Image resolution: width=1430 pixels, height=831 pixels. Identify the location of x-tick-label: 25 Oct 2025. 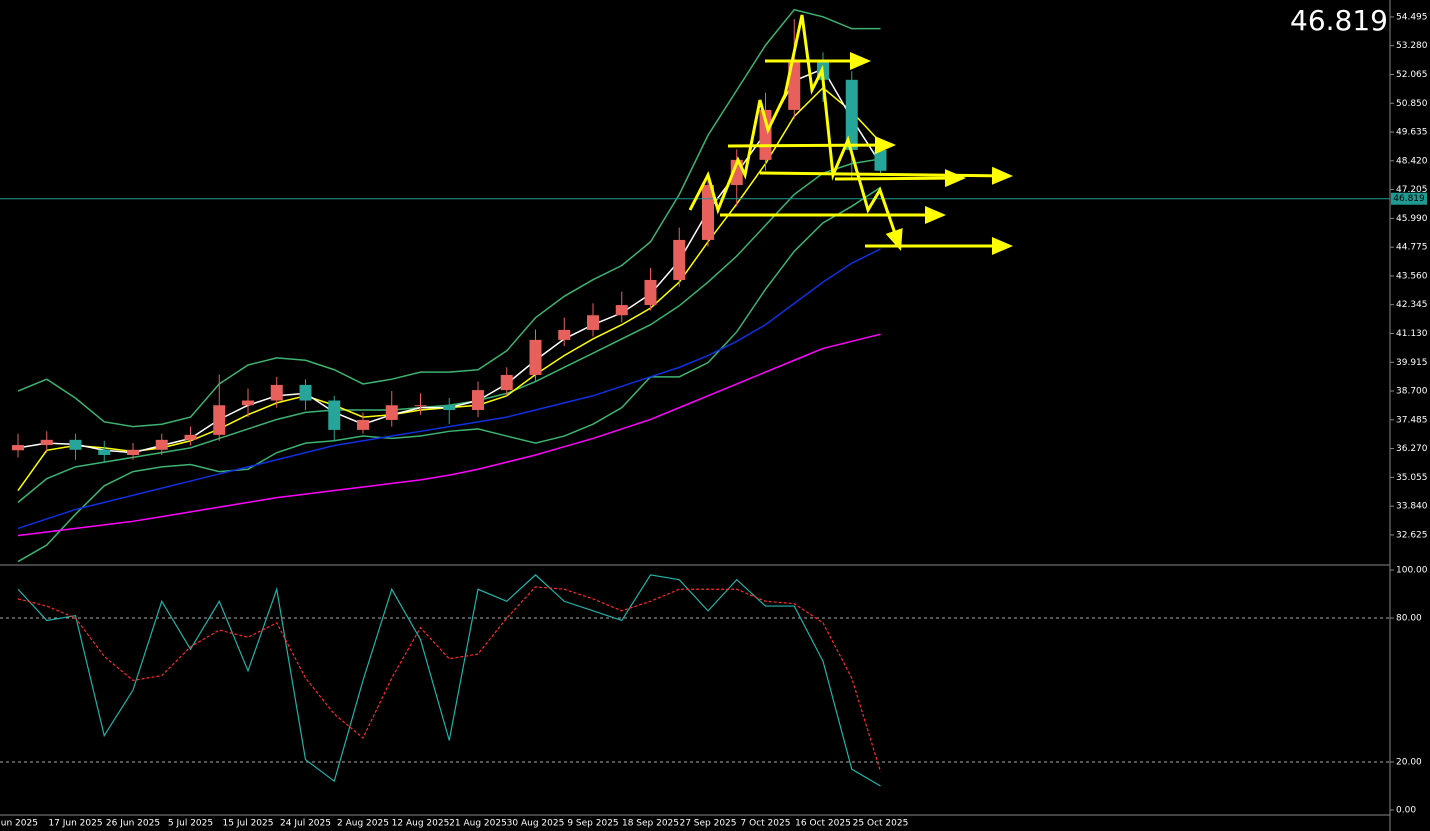
(881, 824).